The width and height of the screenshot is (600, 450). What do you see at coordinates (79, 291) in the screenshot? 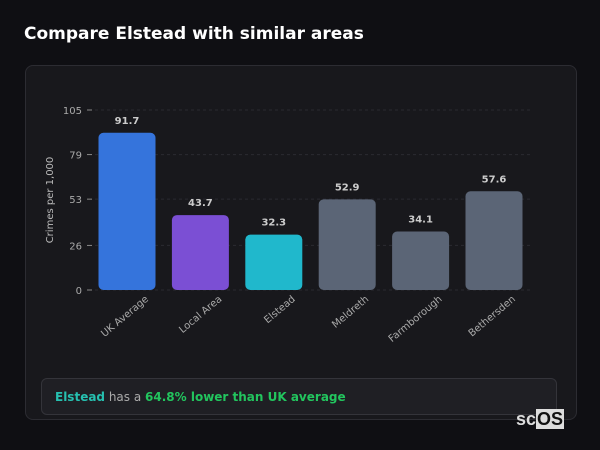
I see `y-tick-label: 0` at bounding box center [79, 291].